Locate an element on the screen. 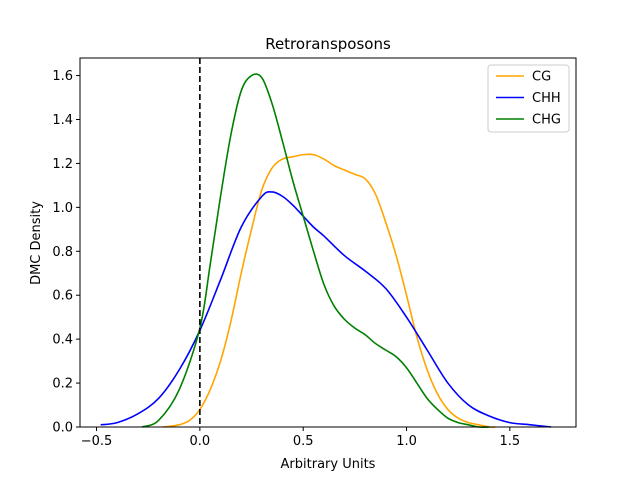 Image resolution: width=640 pixels, height=480 pixels. x-tick-label: 0.5 is located at coordinates (303, 441).